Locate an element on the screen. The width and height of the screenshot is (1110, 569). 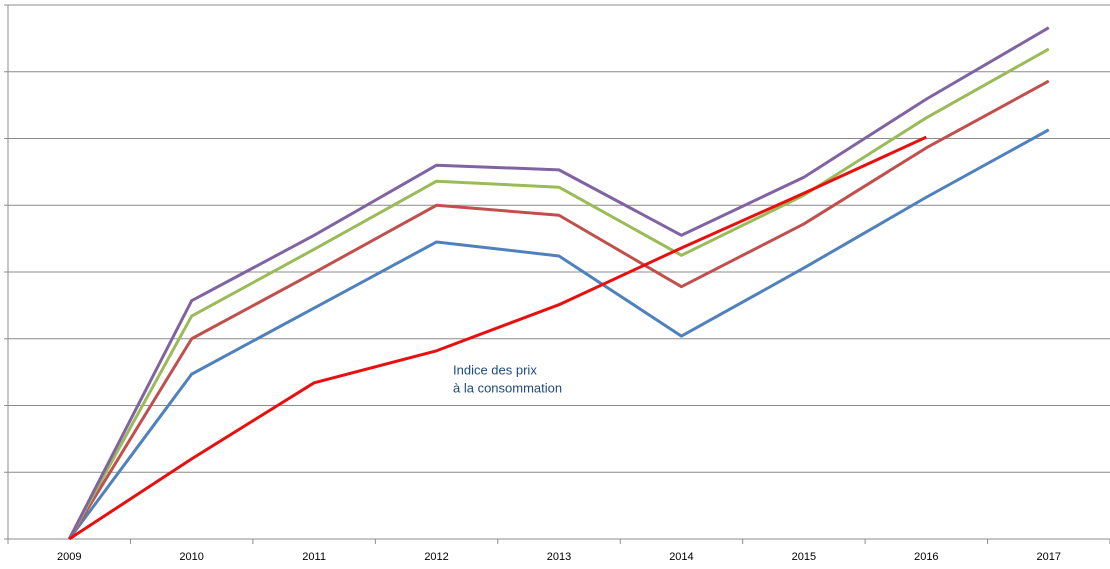
x-tick-label: 2012 is located at coordinates (436, 557).